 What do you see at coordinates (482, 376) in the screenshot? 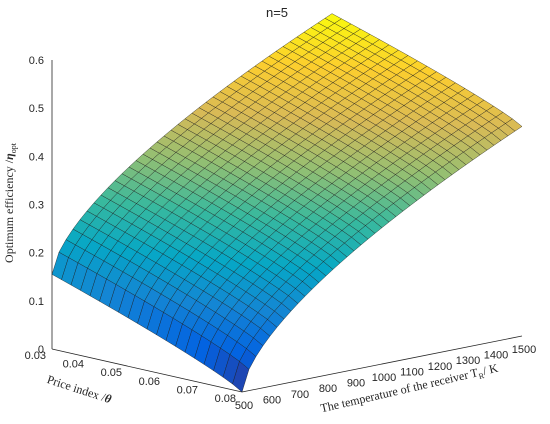
I see `x-axis-label-sub: R` at bounding box center [482, 376].